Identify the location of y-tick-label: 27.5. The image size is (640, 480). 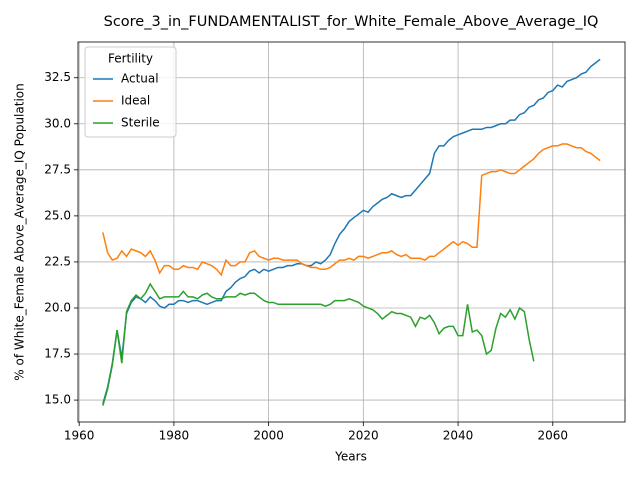
(57, 169).